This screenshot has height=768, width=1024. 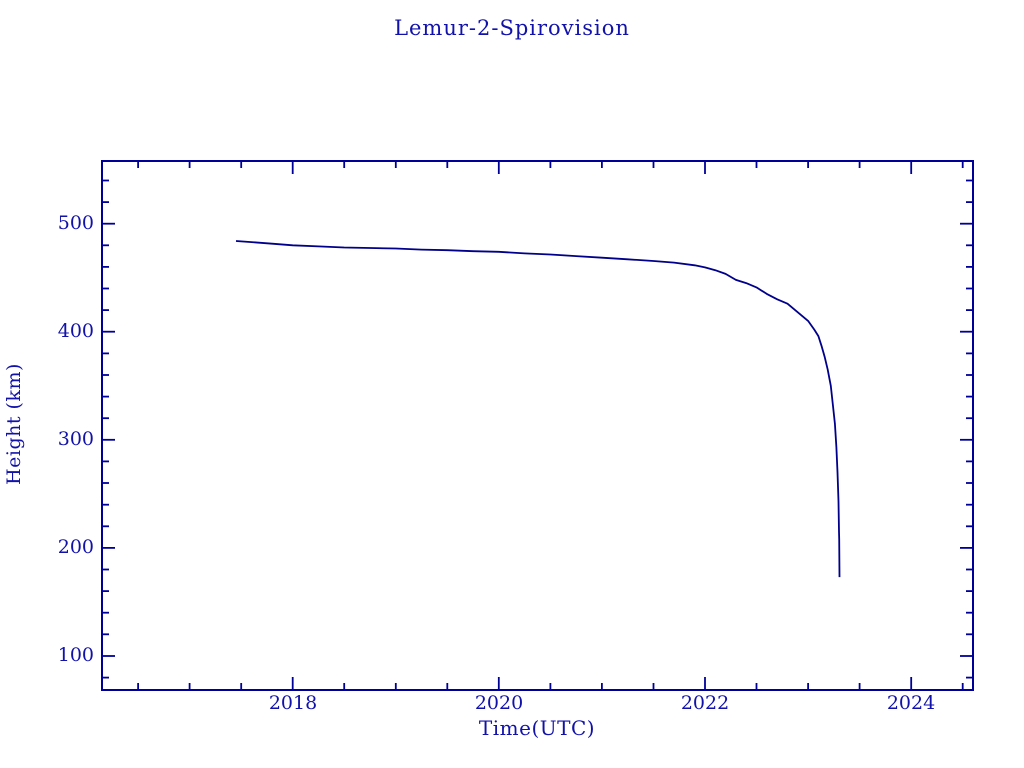 I want to click on x-tick-label-2022: 2022, so click(x=705, y=703).